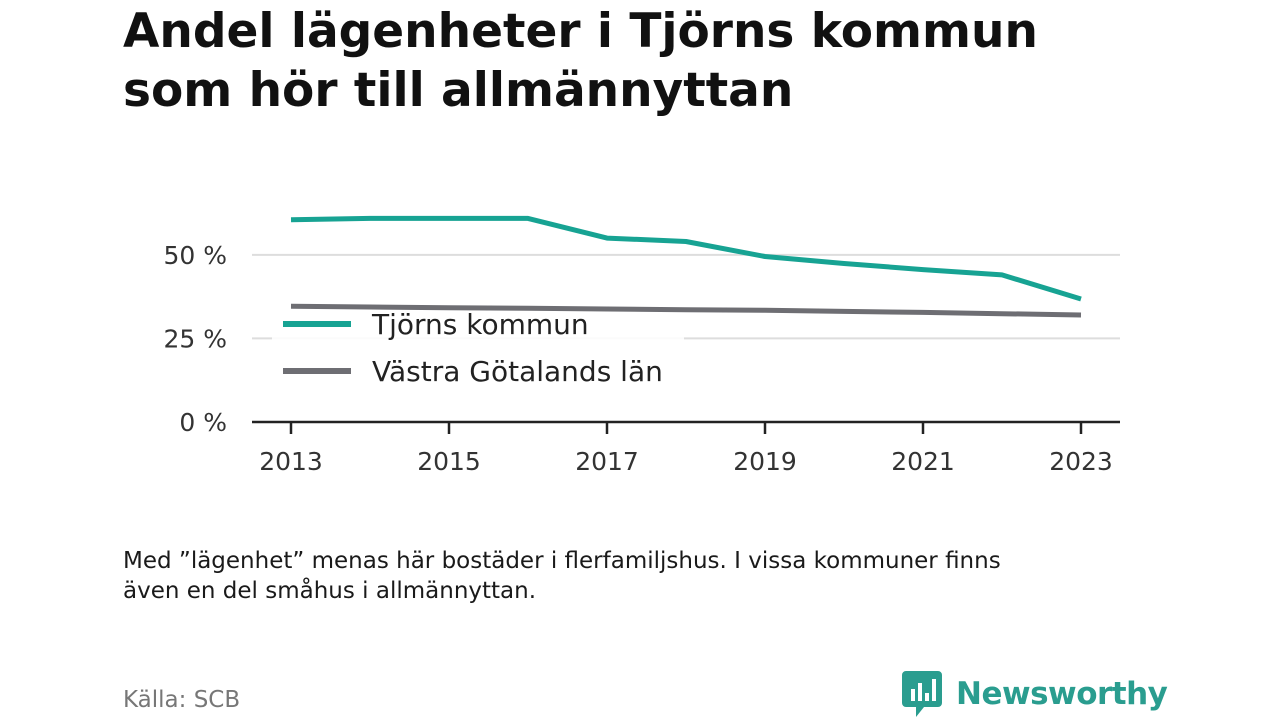 The width and height of the screenshot is (1280, 720). What do you see at coordinates (203, 422) in the screenshot?
I see `y-tick-label: 0 %` at bounding box center [203, 422].